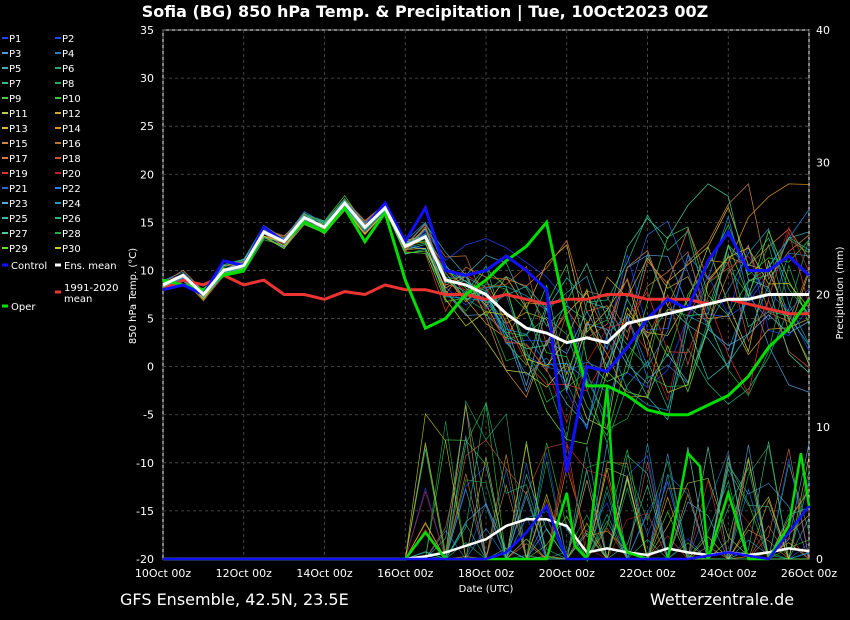 This screenshot has height=620, width=850. What do you see at coordinates (15, 84) in the screenshot?
I see `legend-label: P7` at bounding box center [15, 84].